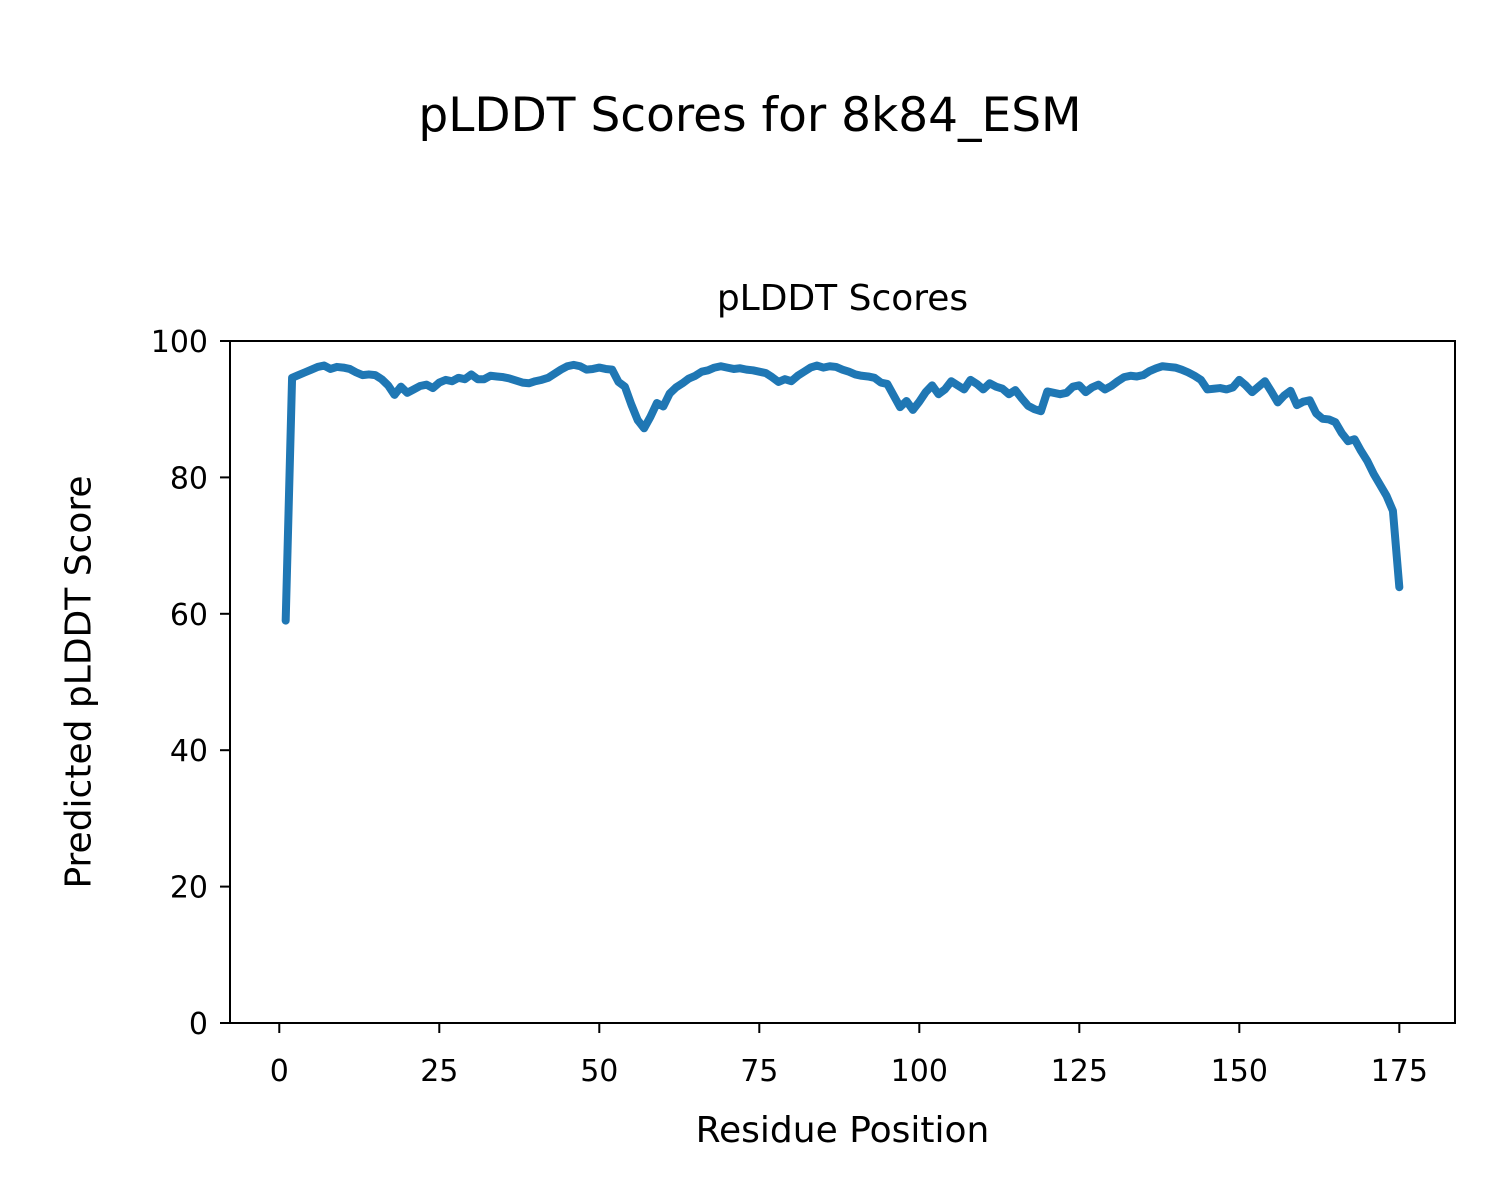 This screenshot has height=1200, width=1500. What do you see at coordinates (79, 682) in the screenshot?
I see `y-axis-label: Predicted pLDDT Score` at bounding box center [79, 682].